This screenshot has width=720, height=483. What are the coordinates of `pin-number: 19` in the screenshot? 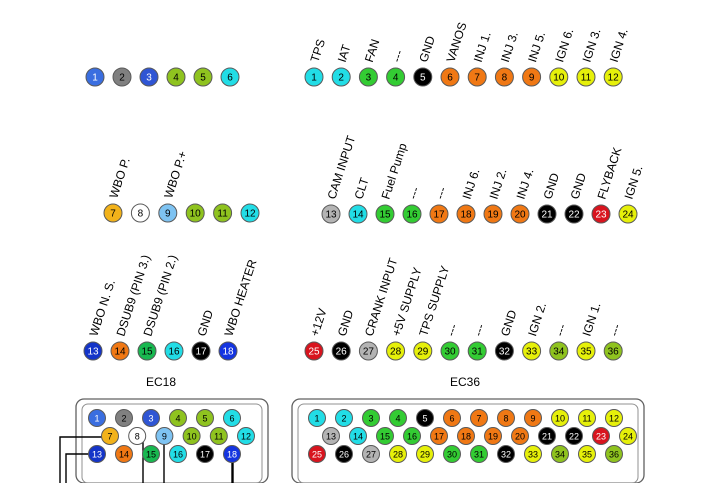 It's located at (493, 437).